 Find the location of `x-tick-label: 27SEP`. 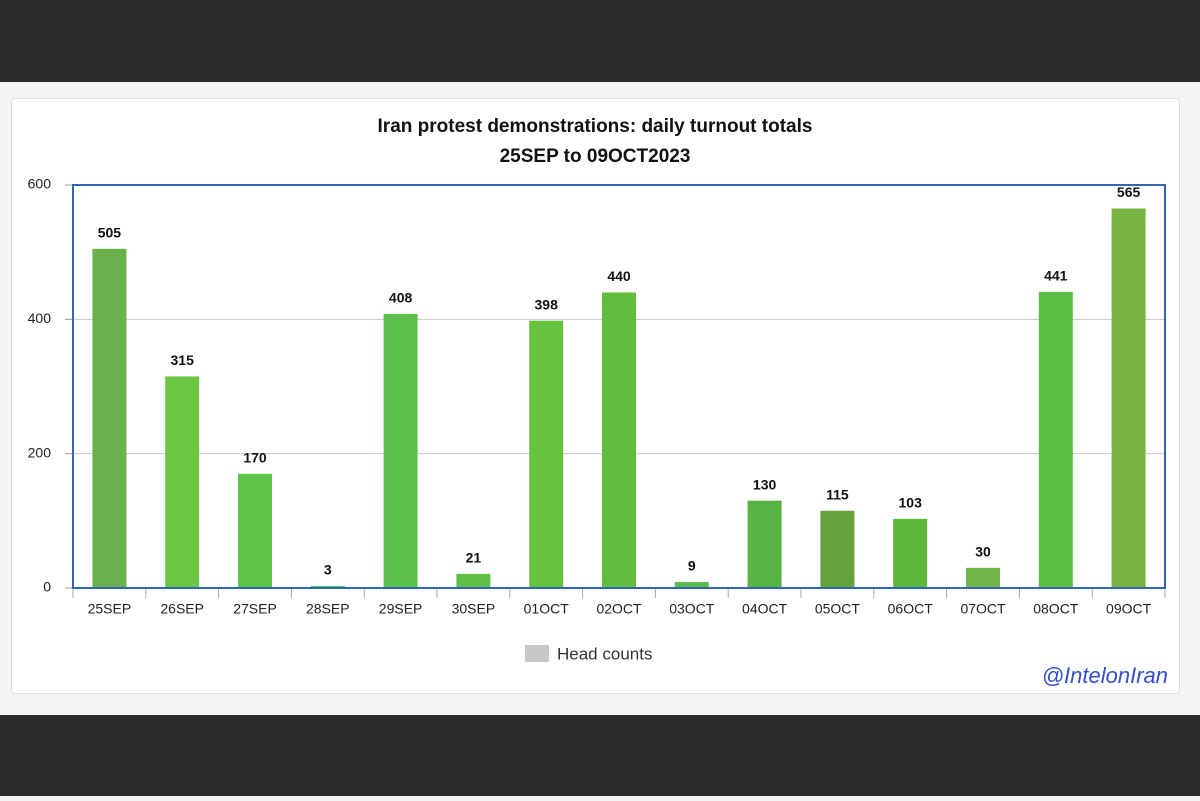

x-tick-label: 27SEP is located at coordinates (255, 609).